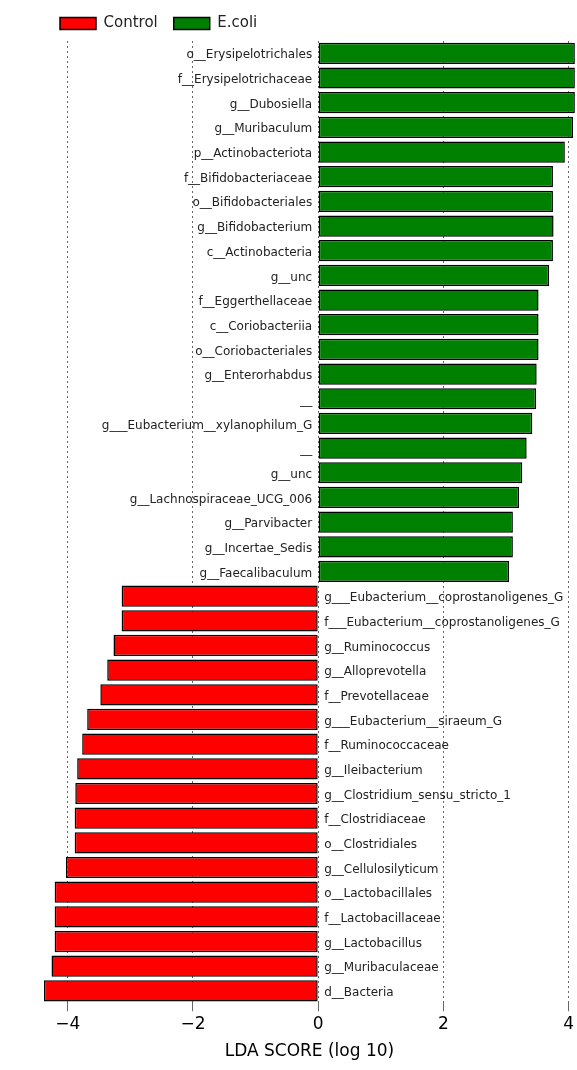 This screenshot has width=577, height=1070. I want to click on y-tick-label: o__Bifidobacteriales, so click(252, 202).